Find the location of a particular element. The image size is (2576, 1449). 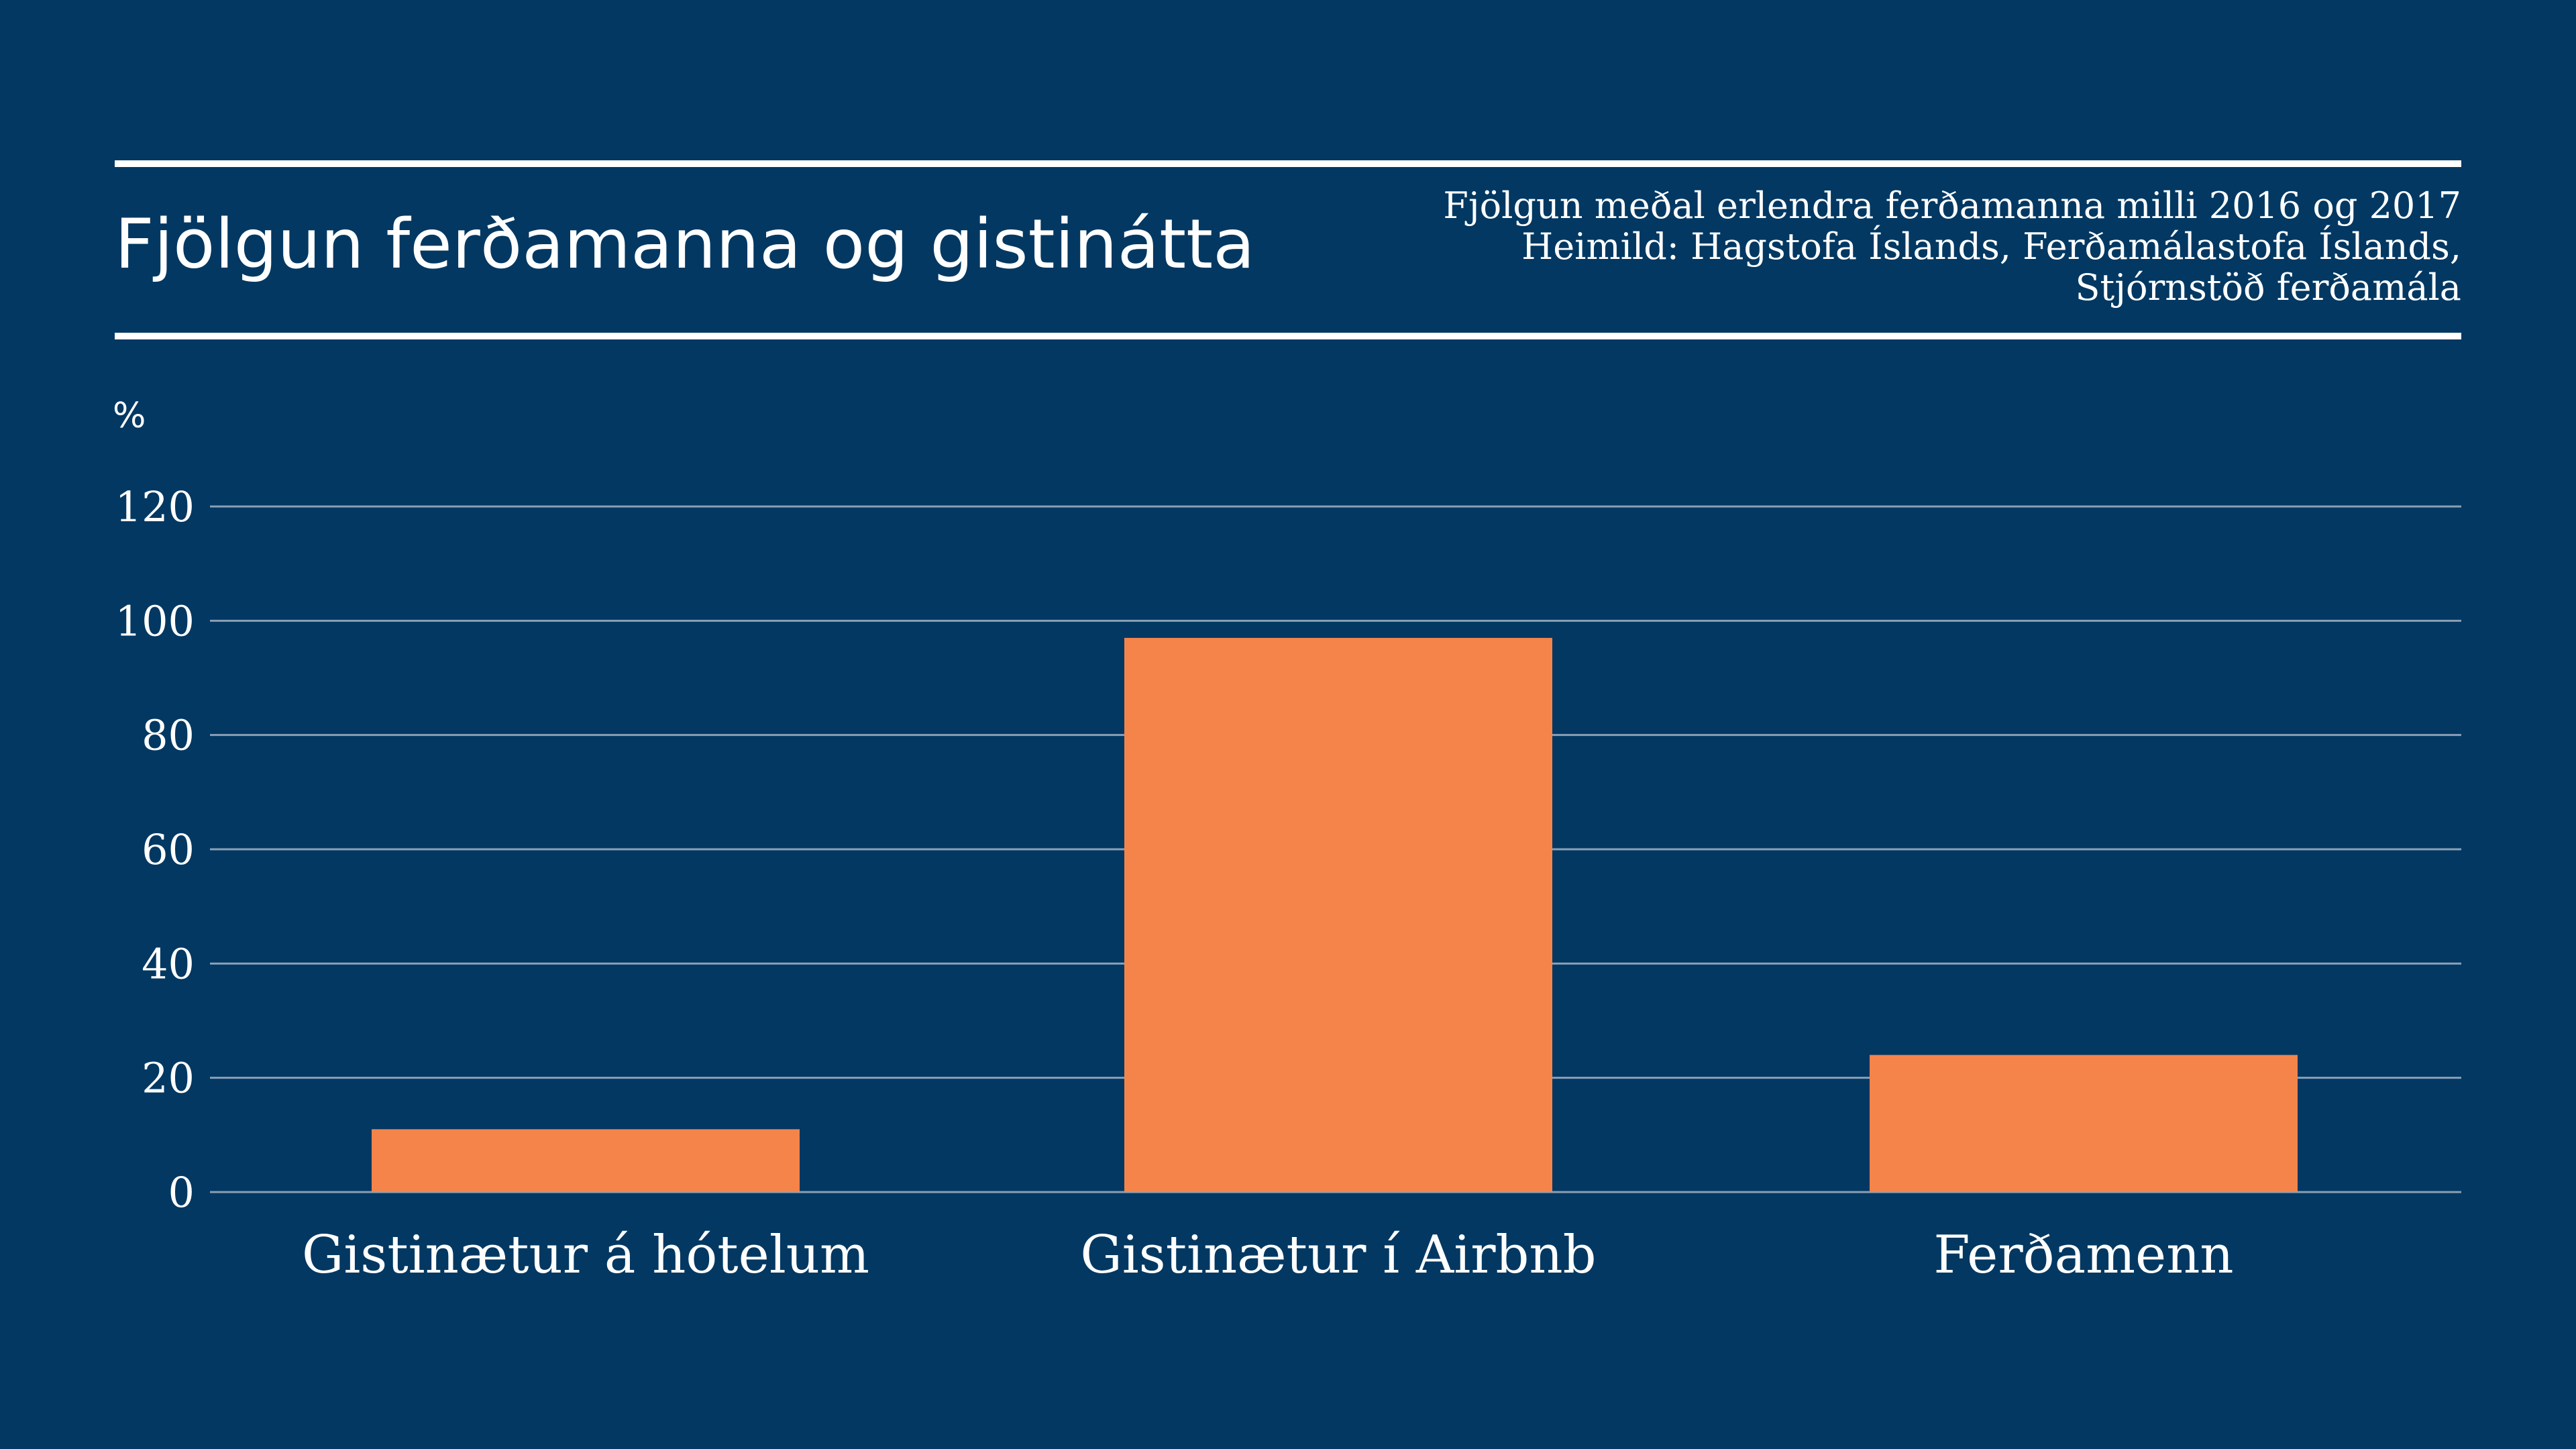

y-tick-label: 60 is located at coordinates (168, 849).